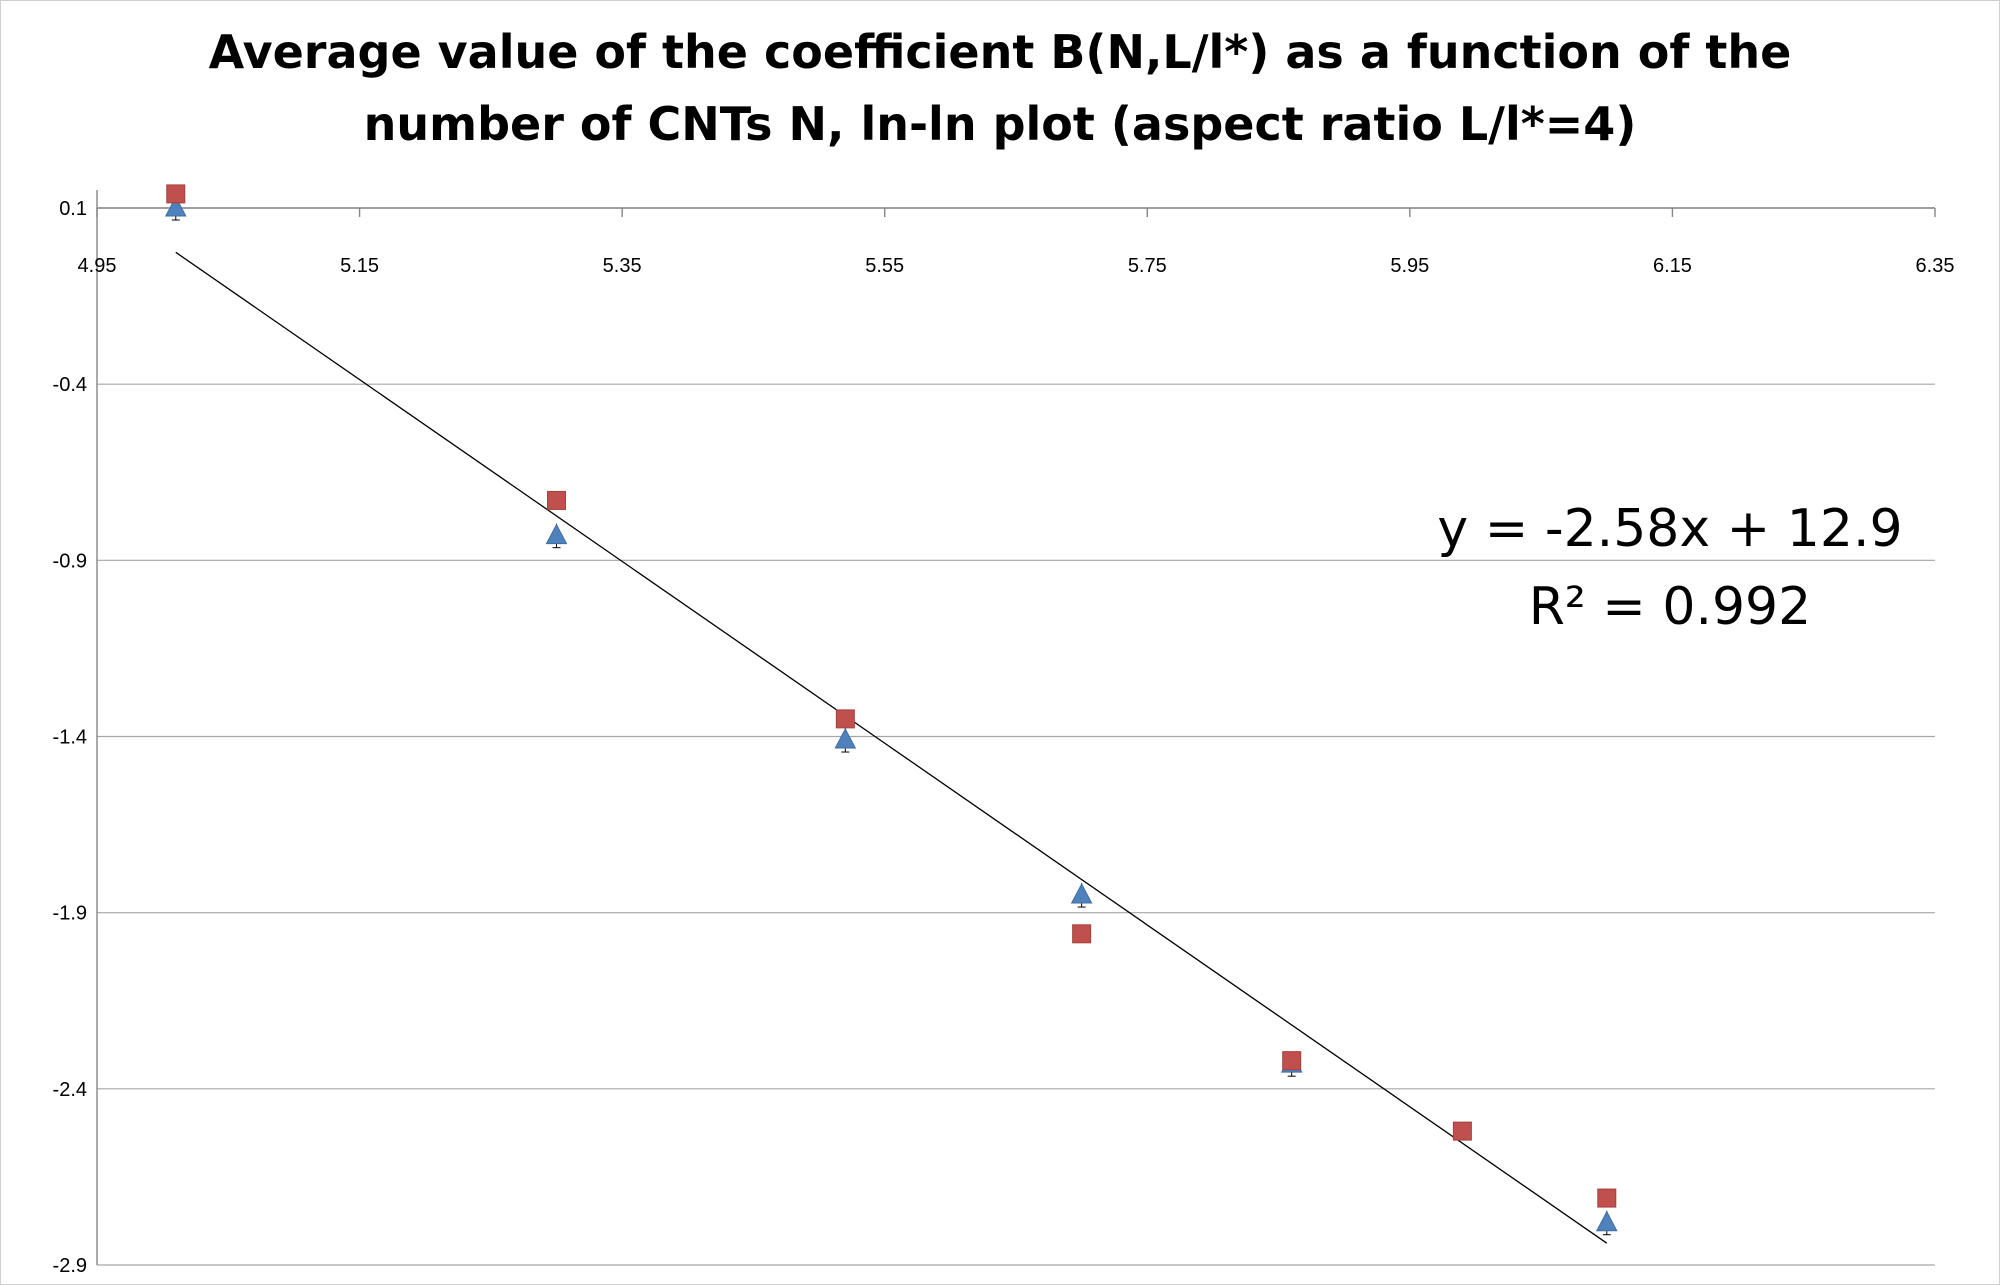  Describe the element at coordinates (1672, 266) in the screenshot. I see `x-tick-label: 6.15` at that location.